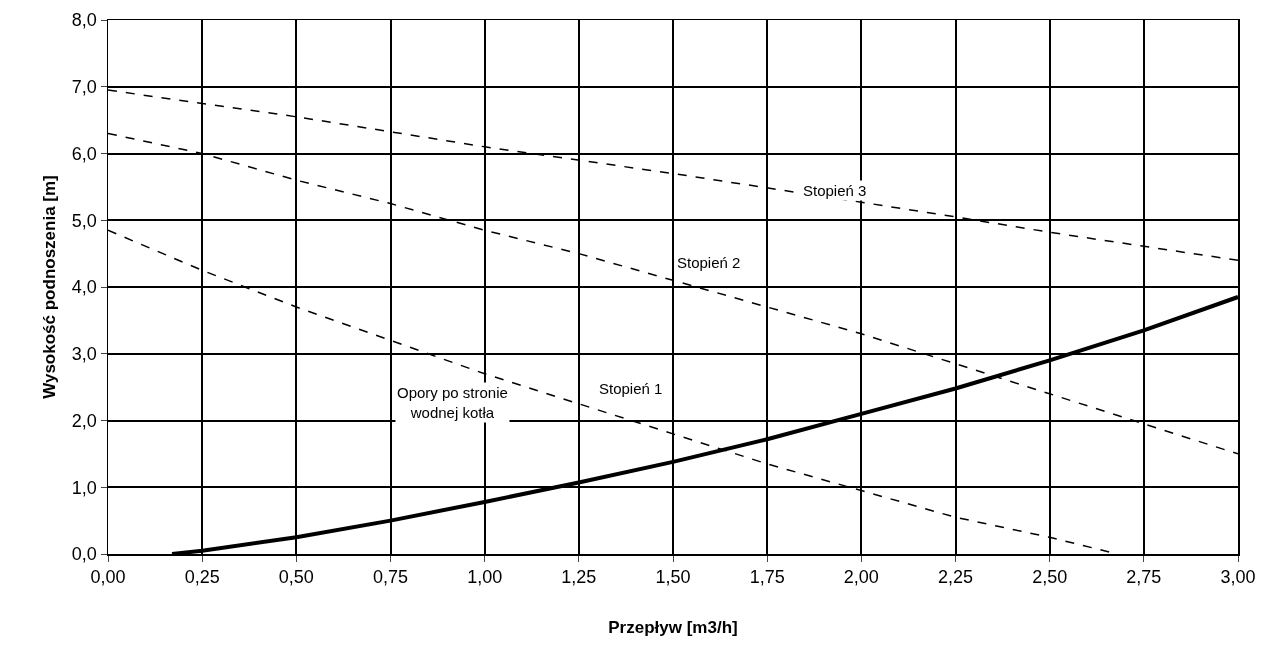  I want to click on y-tick-label: 7,0, so click(84, 87).